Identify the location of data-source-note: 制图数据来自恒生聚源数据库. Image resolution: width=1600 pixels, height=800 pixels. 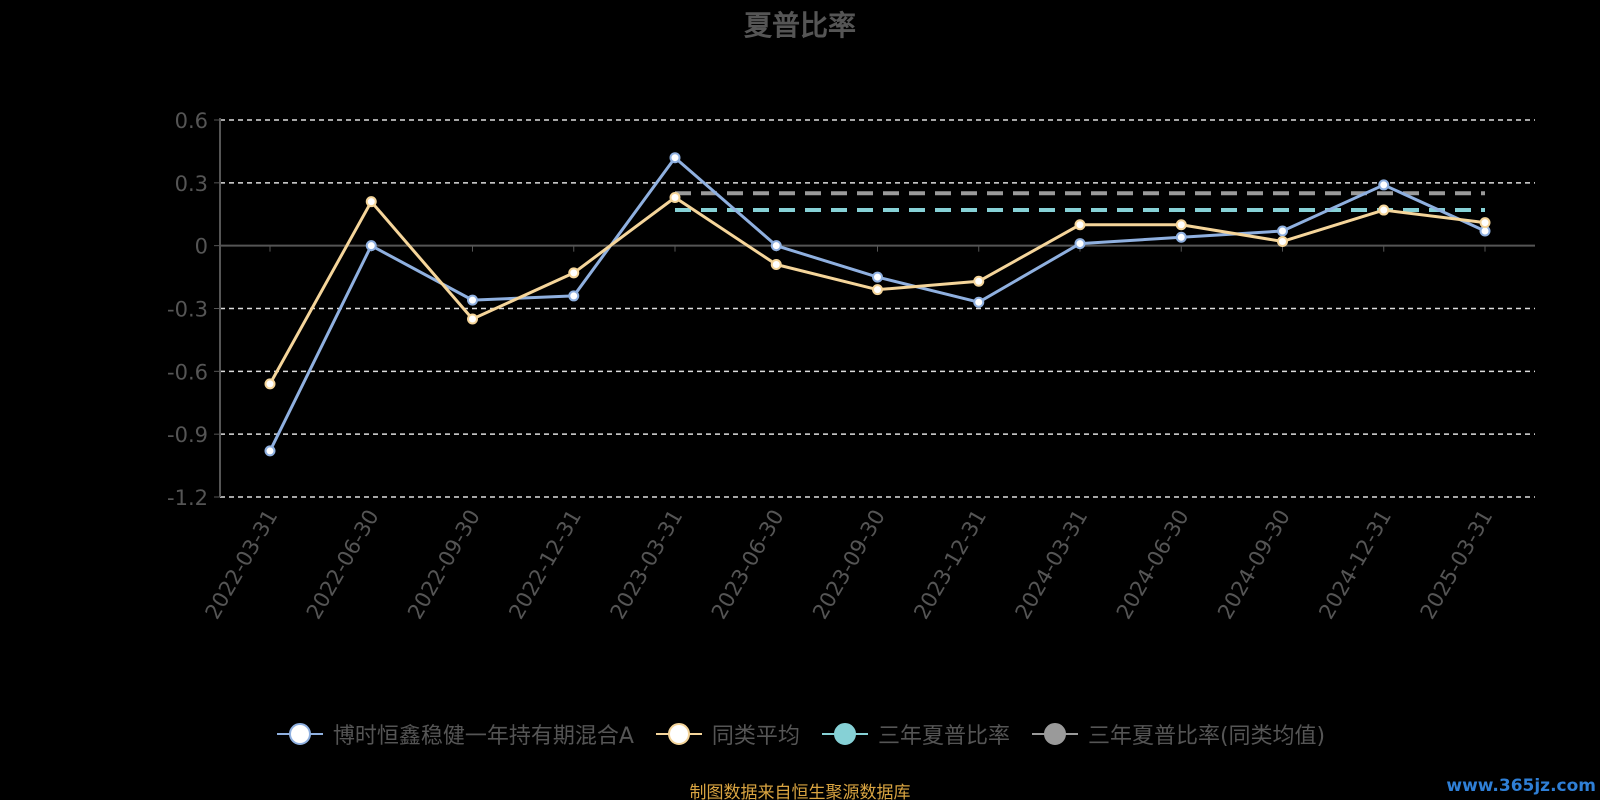
(800, 791).